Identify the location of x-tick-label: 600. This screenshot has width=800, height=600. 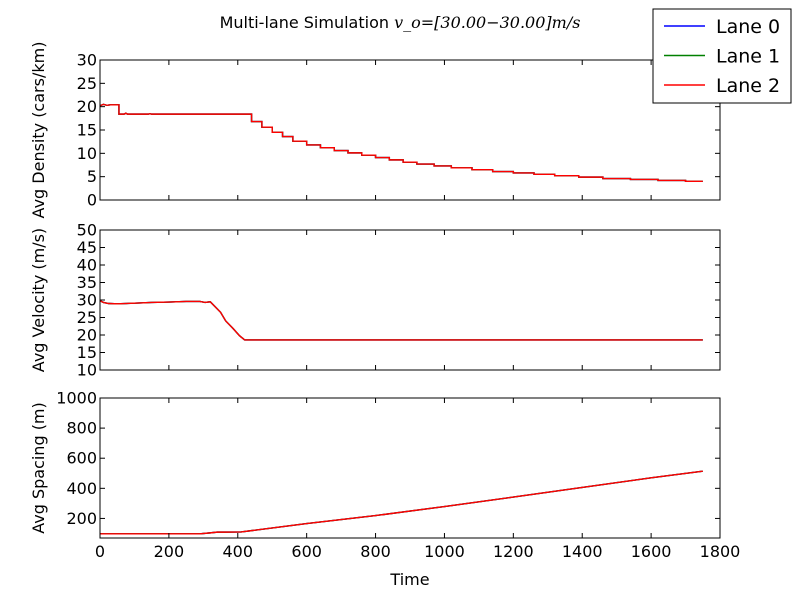
(306, 551).